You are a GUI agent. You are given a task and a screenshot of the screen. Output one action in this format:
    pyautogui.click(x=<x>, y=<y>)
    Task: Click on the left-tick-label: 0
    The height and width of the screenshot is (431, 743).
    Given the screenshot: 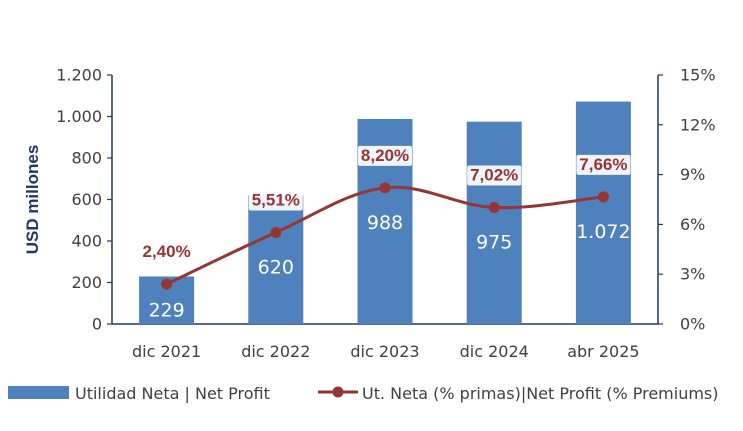 What is the action you would take?
    pyautogui.click(x=97, y=324)
    